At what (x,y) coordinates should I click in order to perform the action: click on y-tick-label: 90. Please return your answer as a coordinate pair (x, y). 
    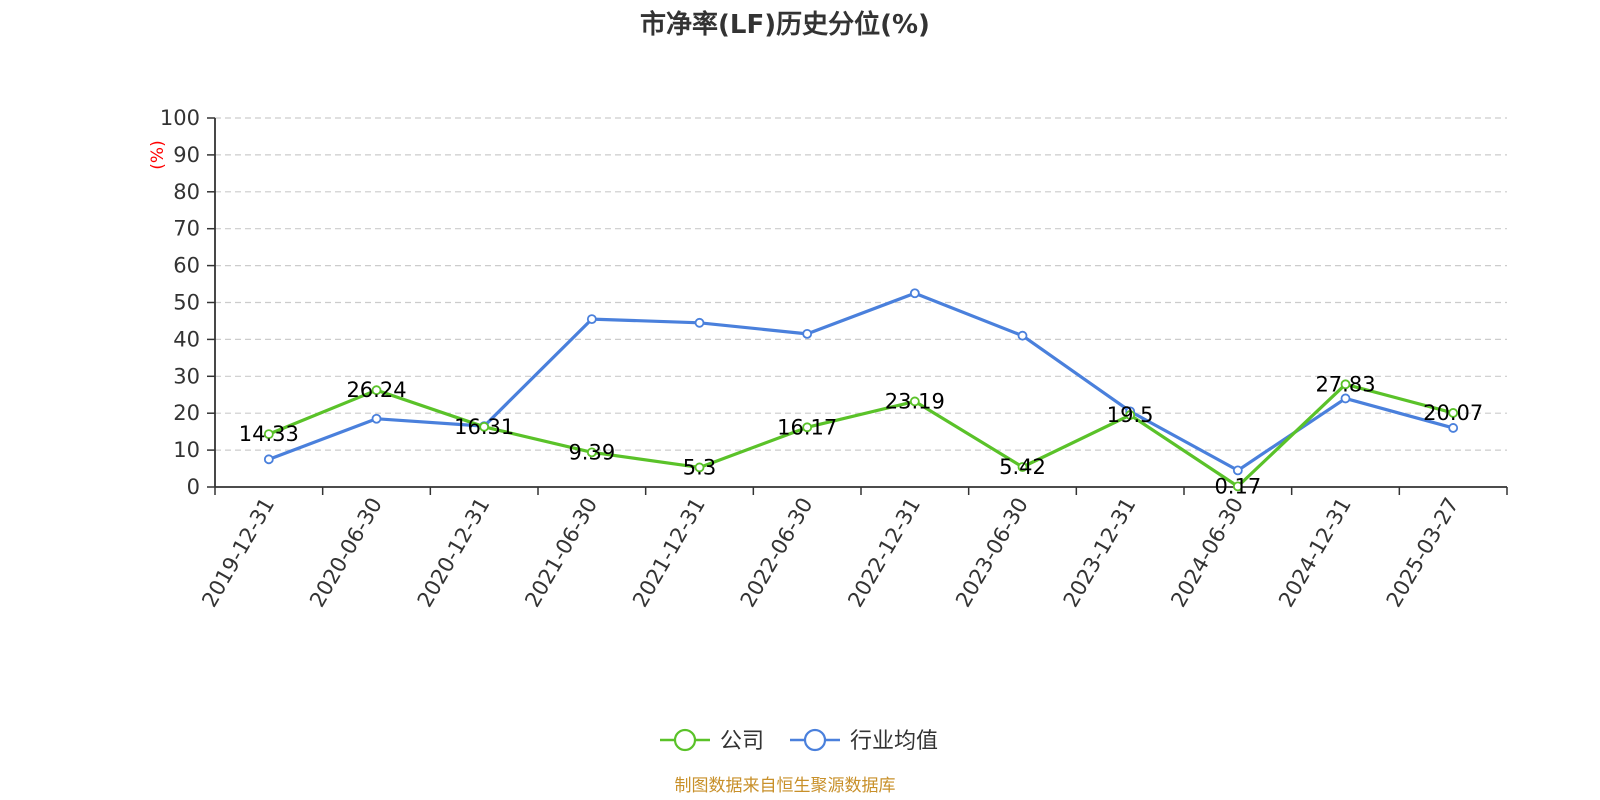
    Looking at the image, I should click on (186, 155).